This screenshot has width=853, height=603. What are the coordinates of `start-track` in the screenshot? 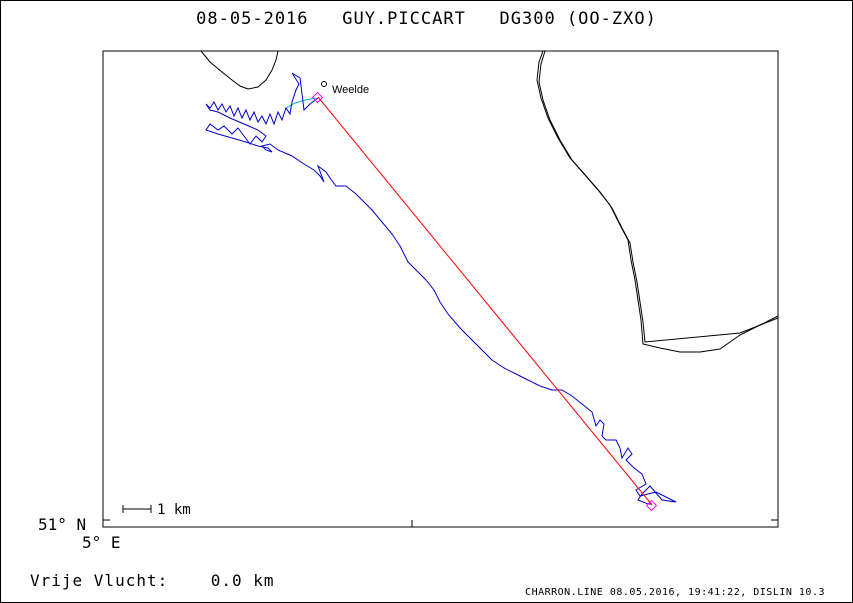 It's located at (301, 103).